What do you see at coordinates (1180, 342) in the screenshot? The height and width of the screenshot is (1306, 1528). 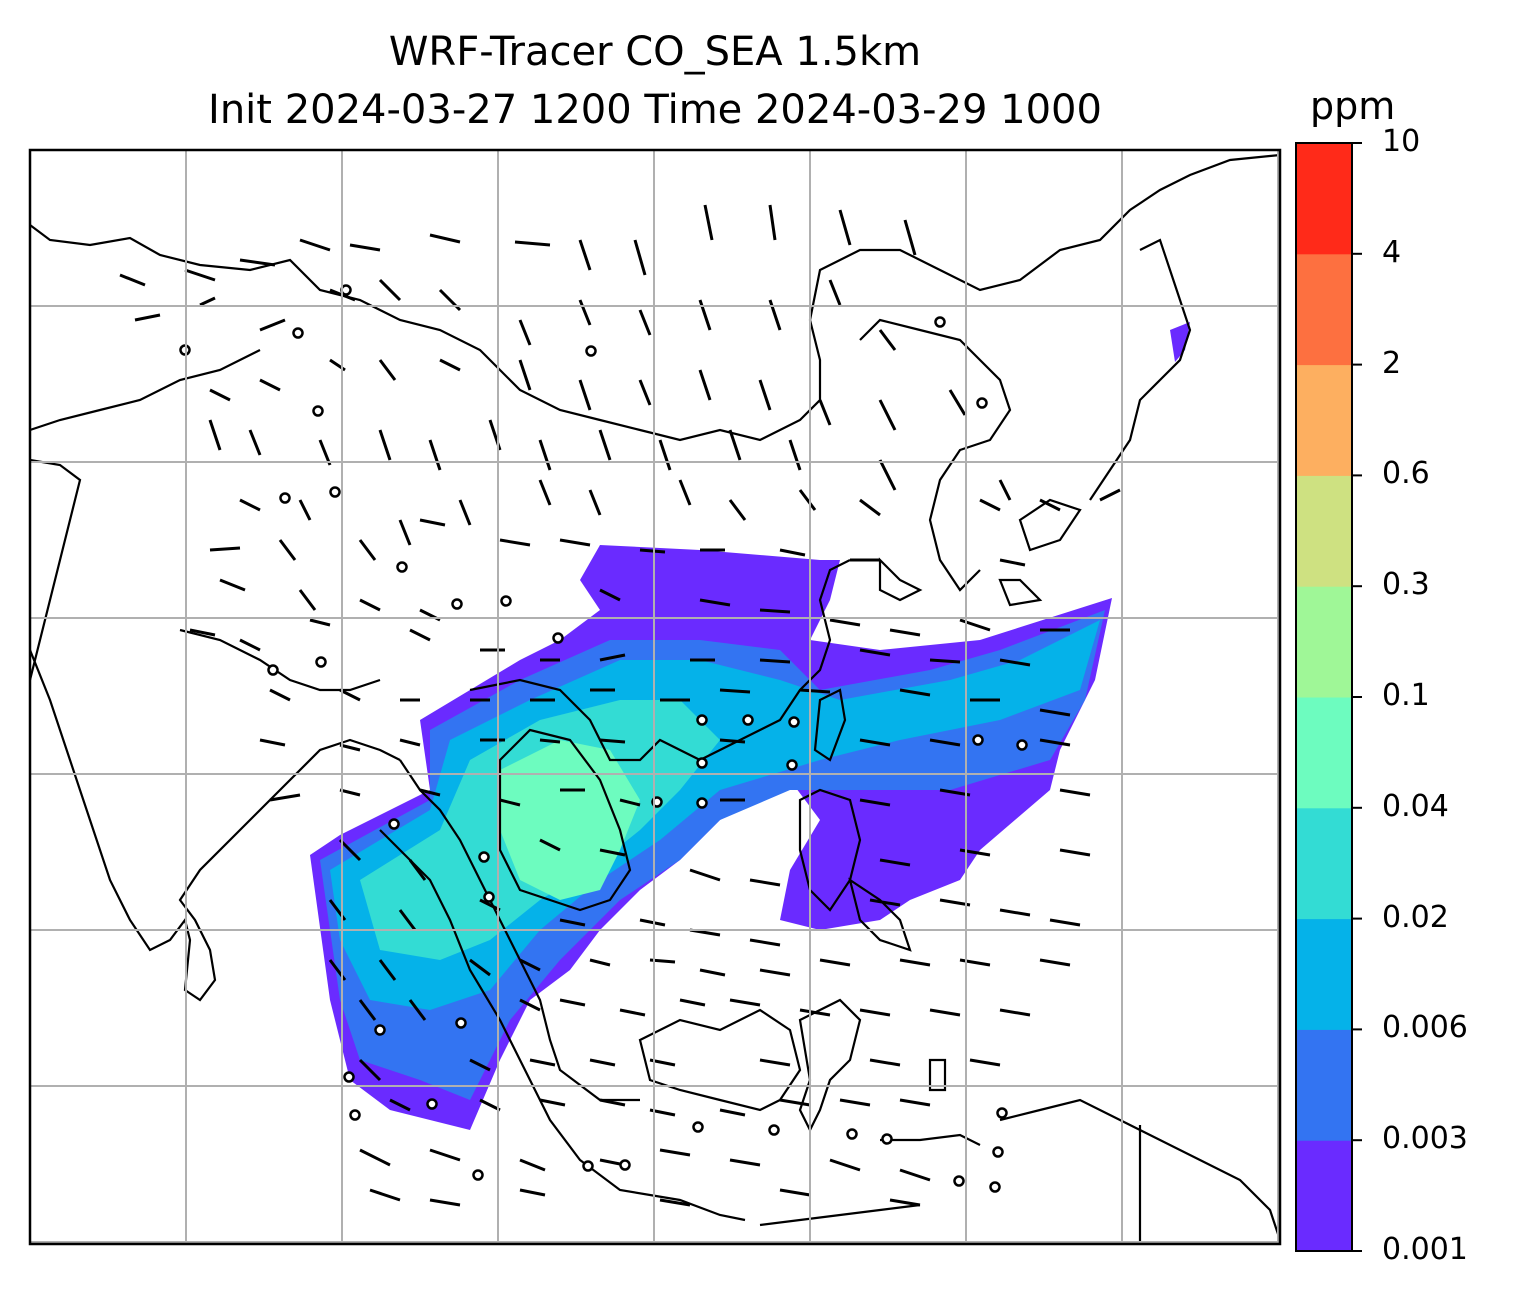 I see `tracer-patch-north` at bounding box center [1180, 342].